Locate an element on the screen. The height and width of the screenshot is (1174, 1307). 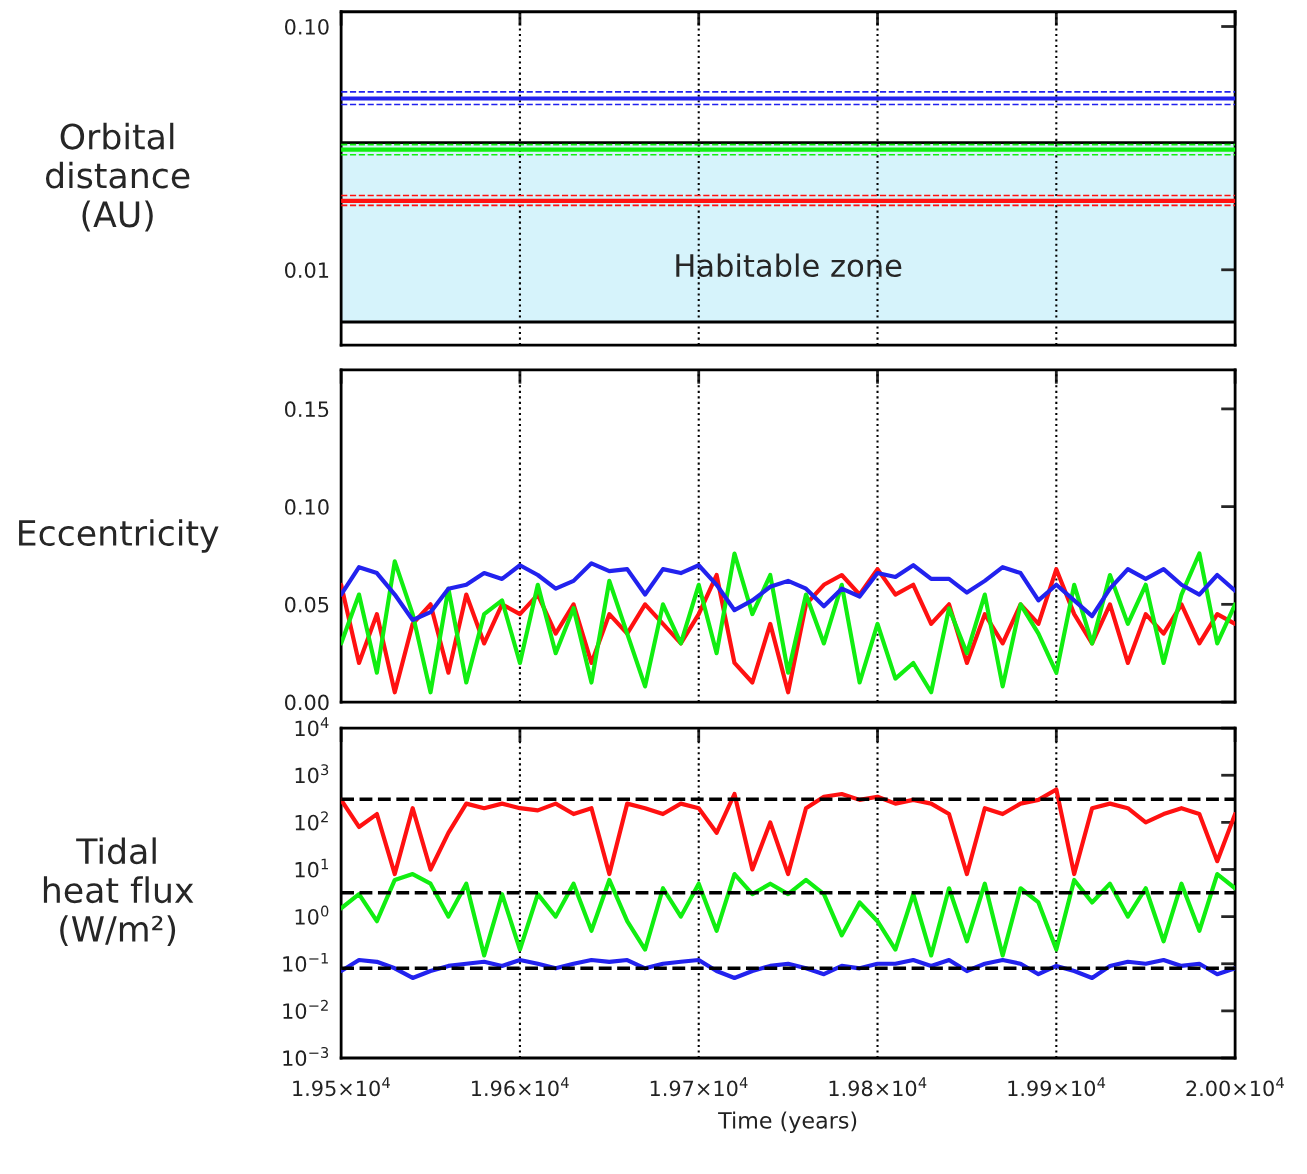
band-label: Habitable zone is located at coordinates (789, 265).